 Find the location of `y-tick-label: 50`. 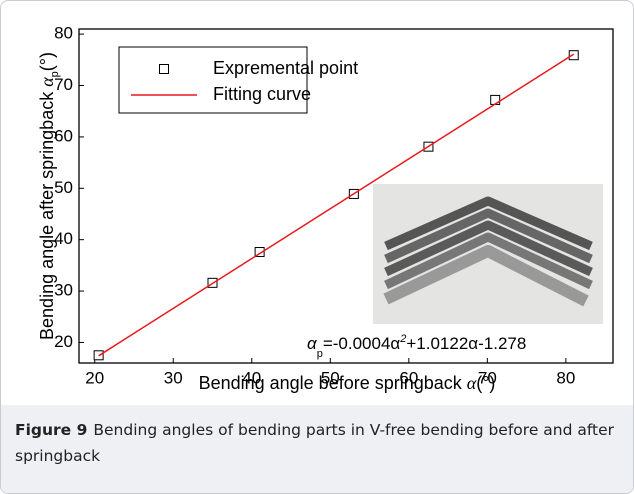

y-tick-label: 50 is located at coordinates (63, 187).